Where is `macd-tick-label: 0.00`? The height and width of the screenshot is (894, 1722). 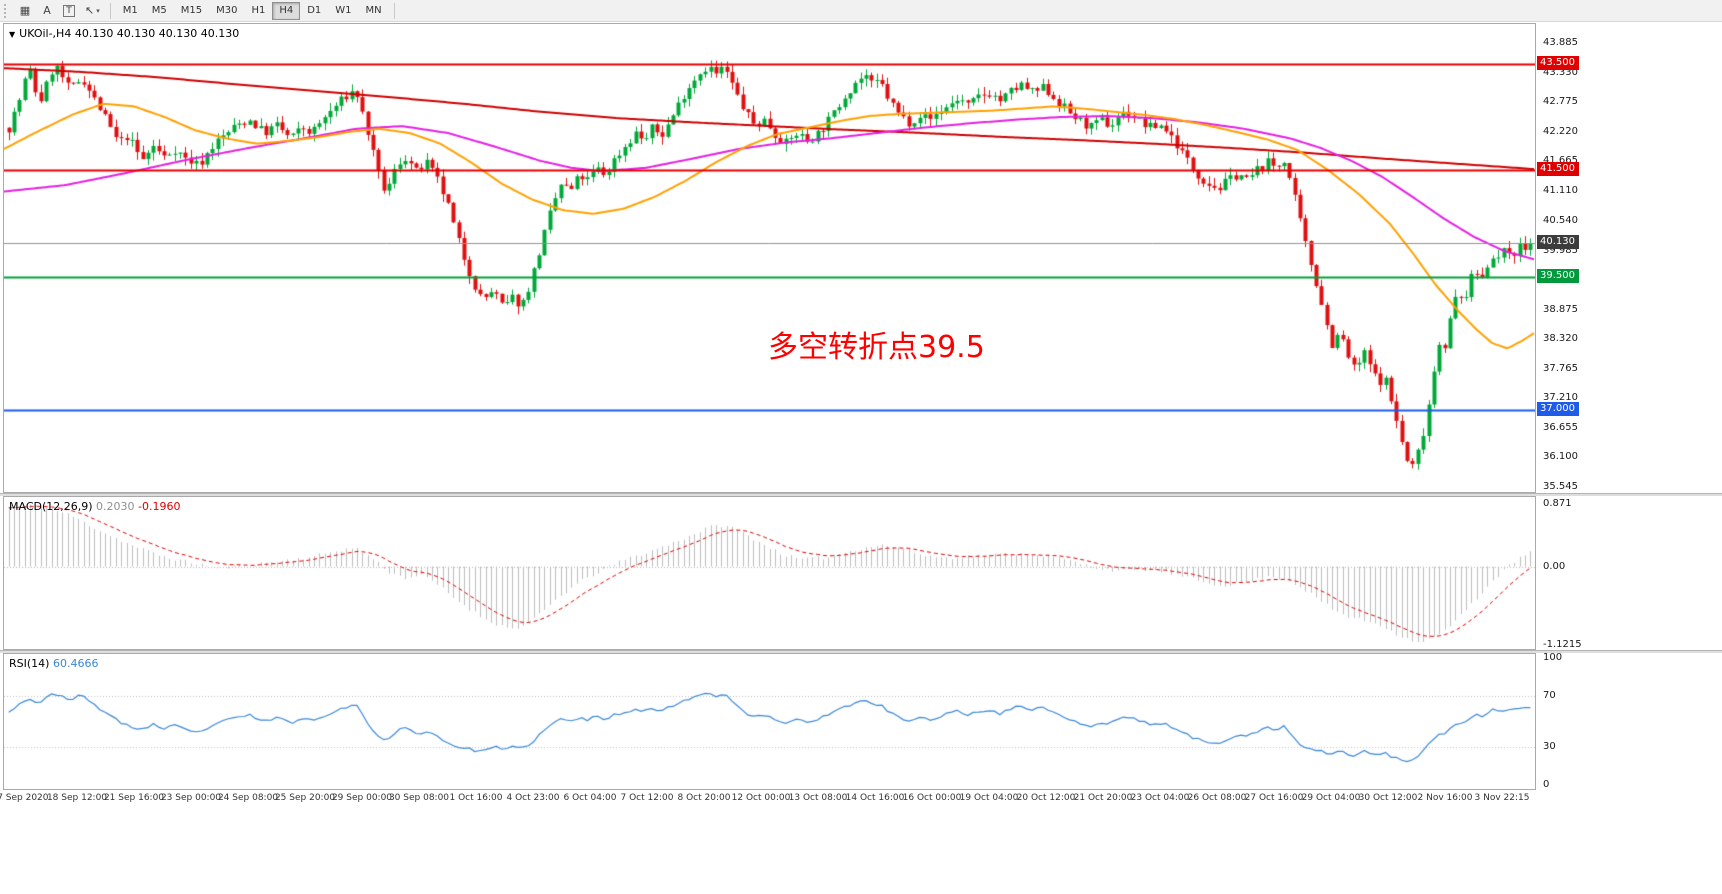 macd-tick-label: 0.00 is located at coordinates (1554, 566).